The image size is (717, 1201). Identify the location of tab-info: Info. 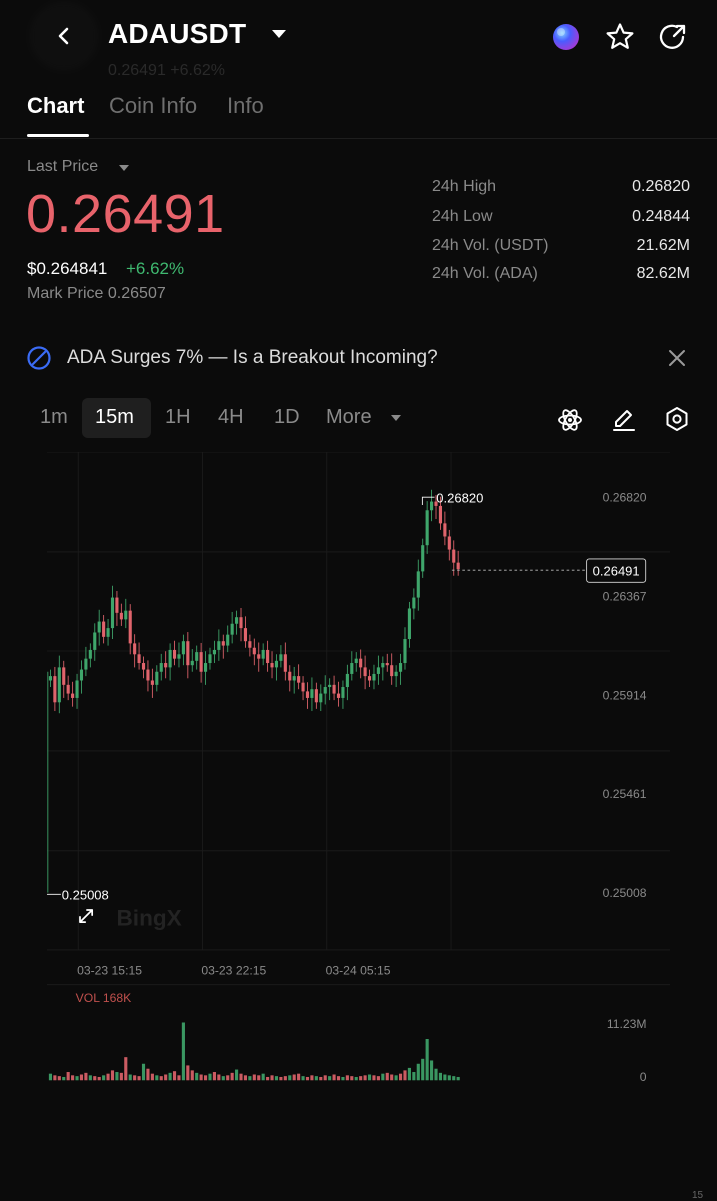
(245, 105).